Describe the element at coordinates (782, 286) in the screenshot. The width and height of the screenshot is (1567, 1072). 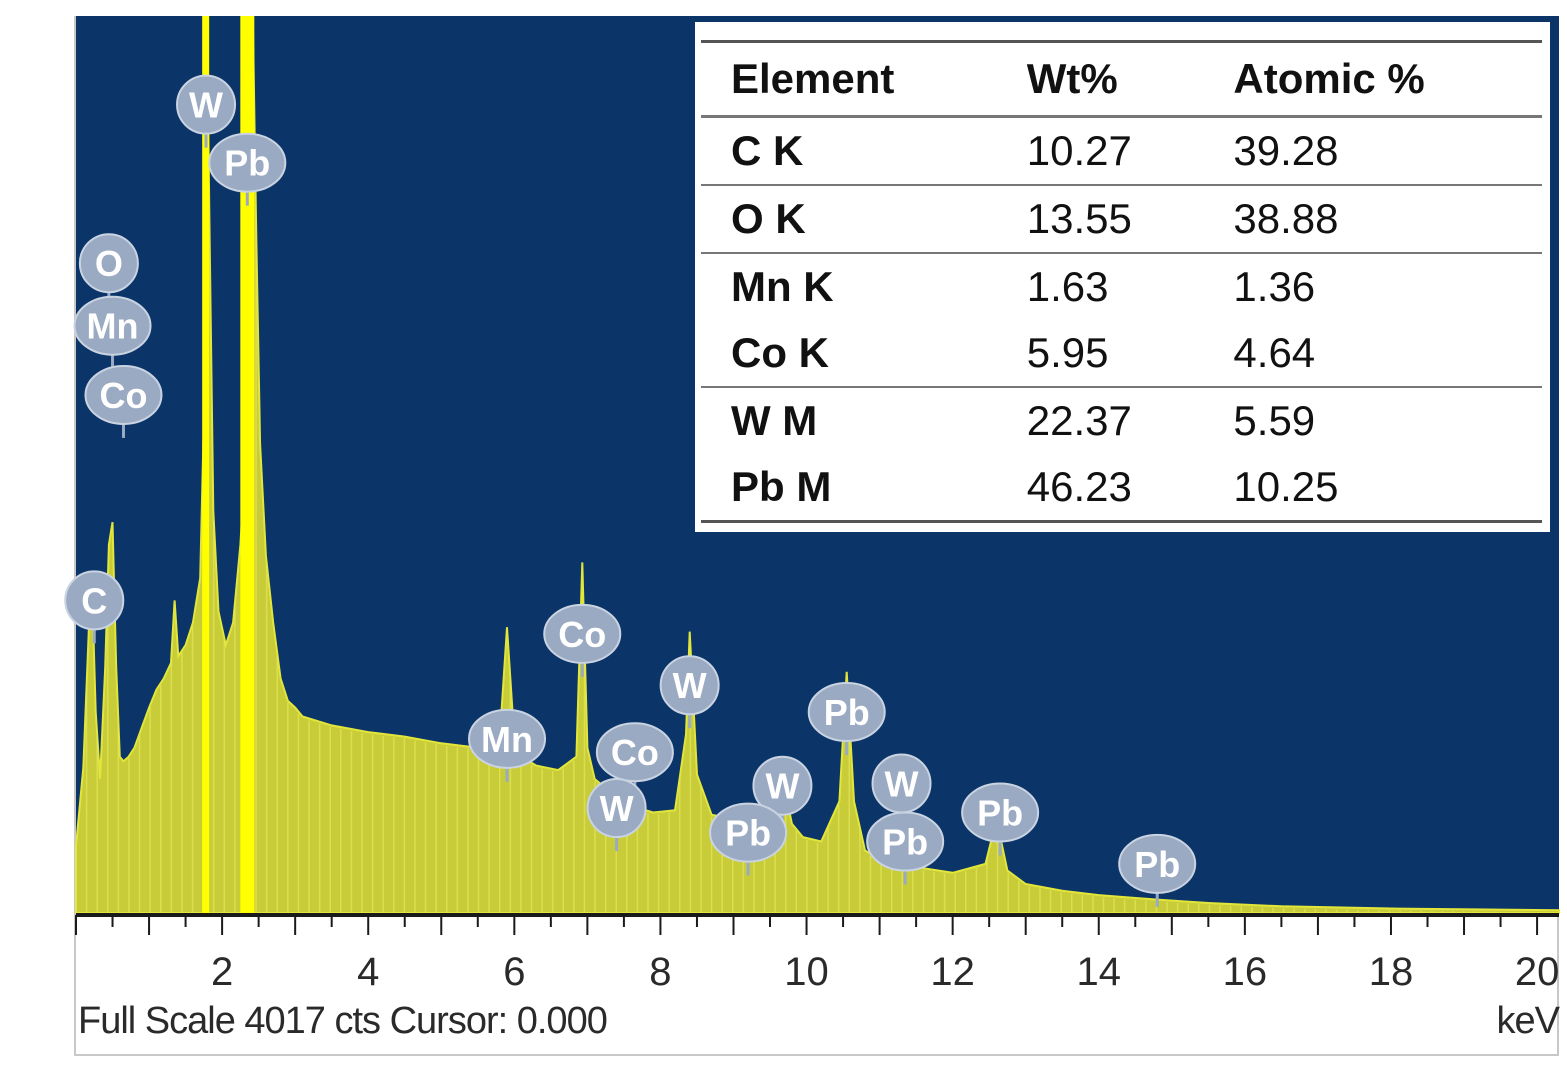
I see `row-element: Mn K` at that location.